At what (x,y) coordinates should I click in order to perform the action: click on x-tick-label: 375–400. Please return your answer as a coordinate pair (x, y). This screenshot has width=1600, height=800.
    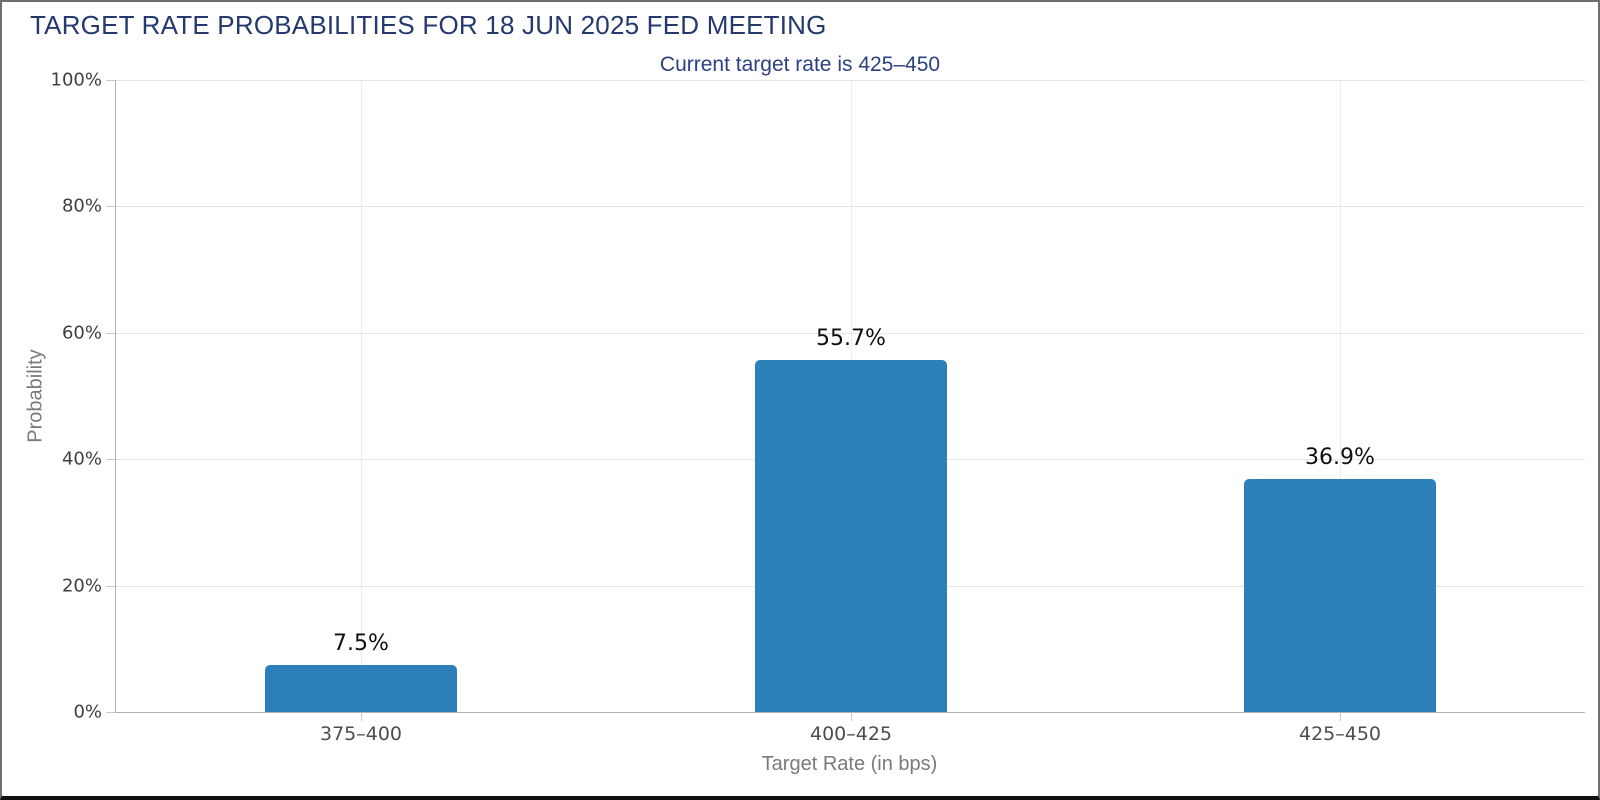
    Looking at the image, I should click on (361, 734).